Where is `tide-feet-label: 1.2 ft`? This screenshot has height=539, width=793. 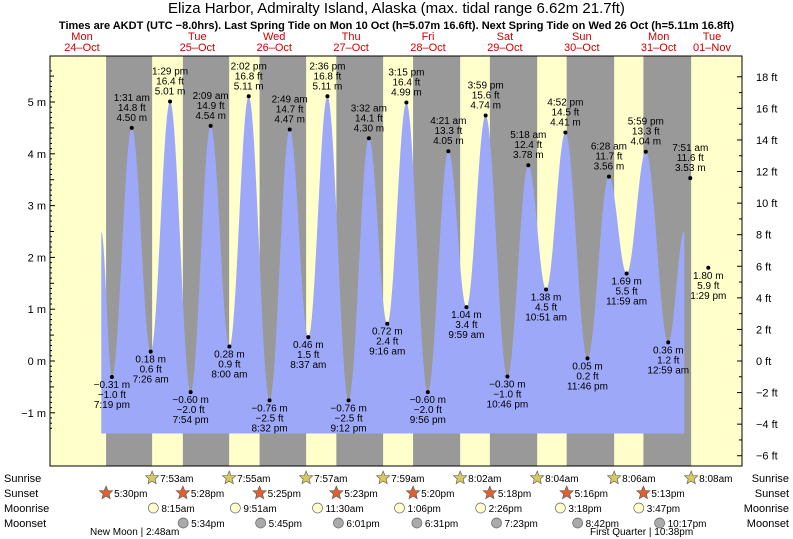
tide-feet-label: 1.2 ft is located at coordinates (668, 360).